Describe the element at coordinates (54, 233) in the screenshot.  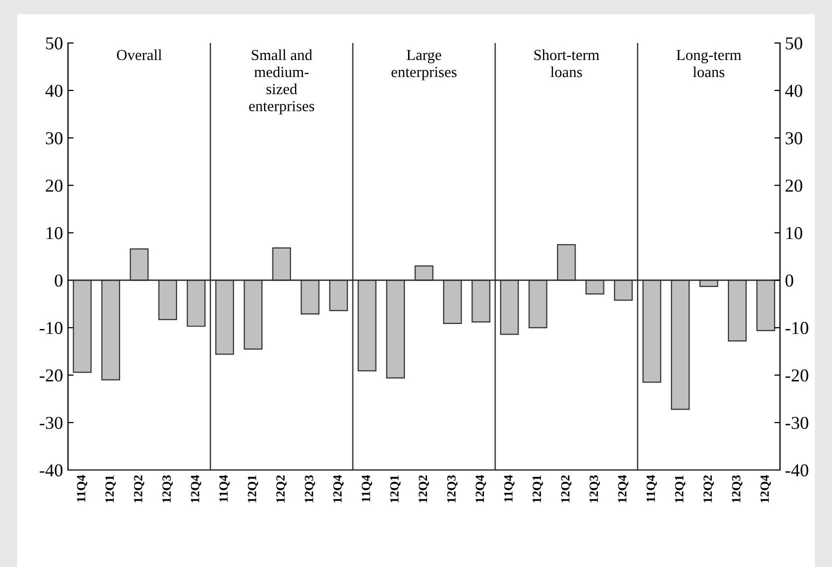
I see `y-tick-label: 10` at that location.